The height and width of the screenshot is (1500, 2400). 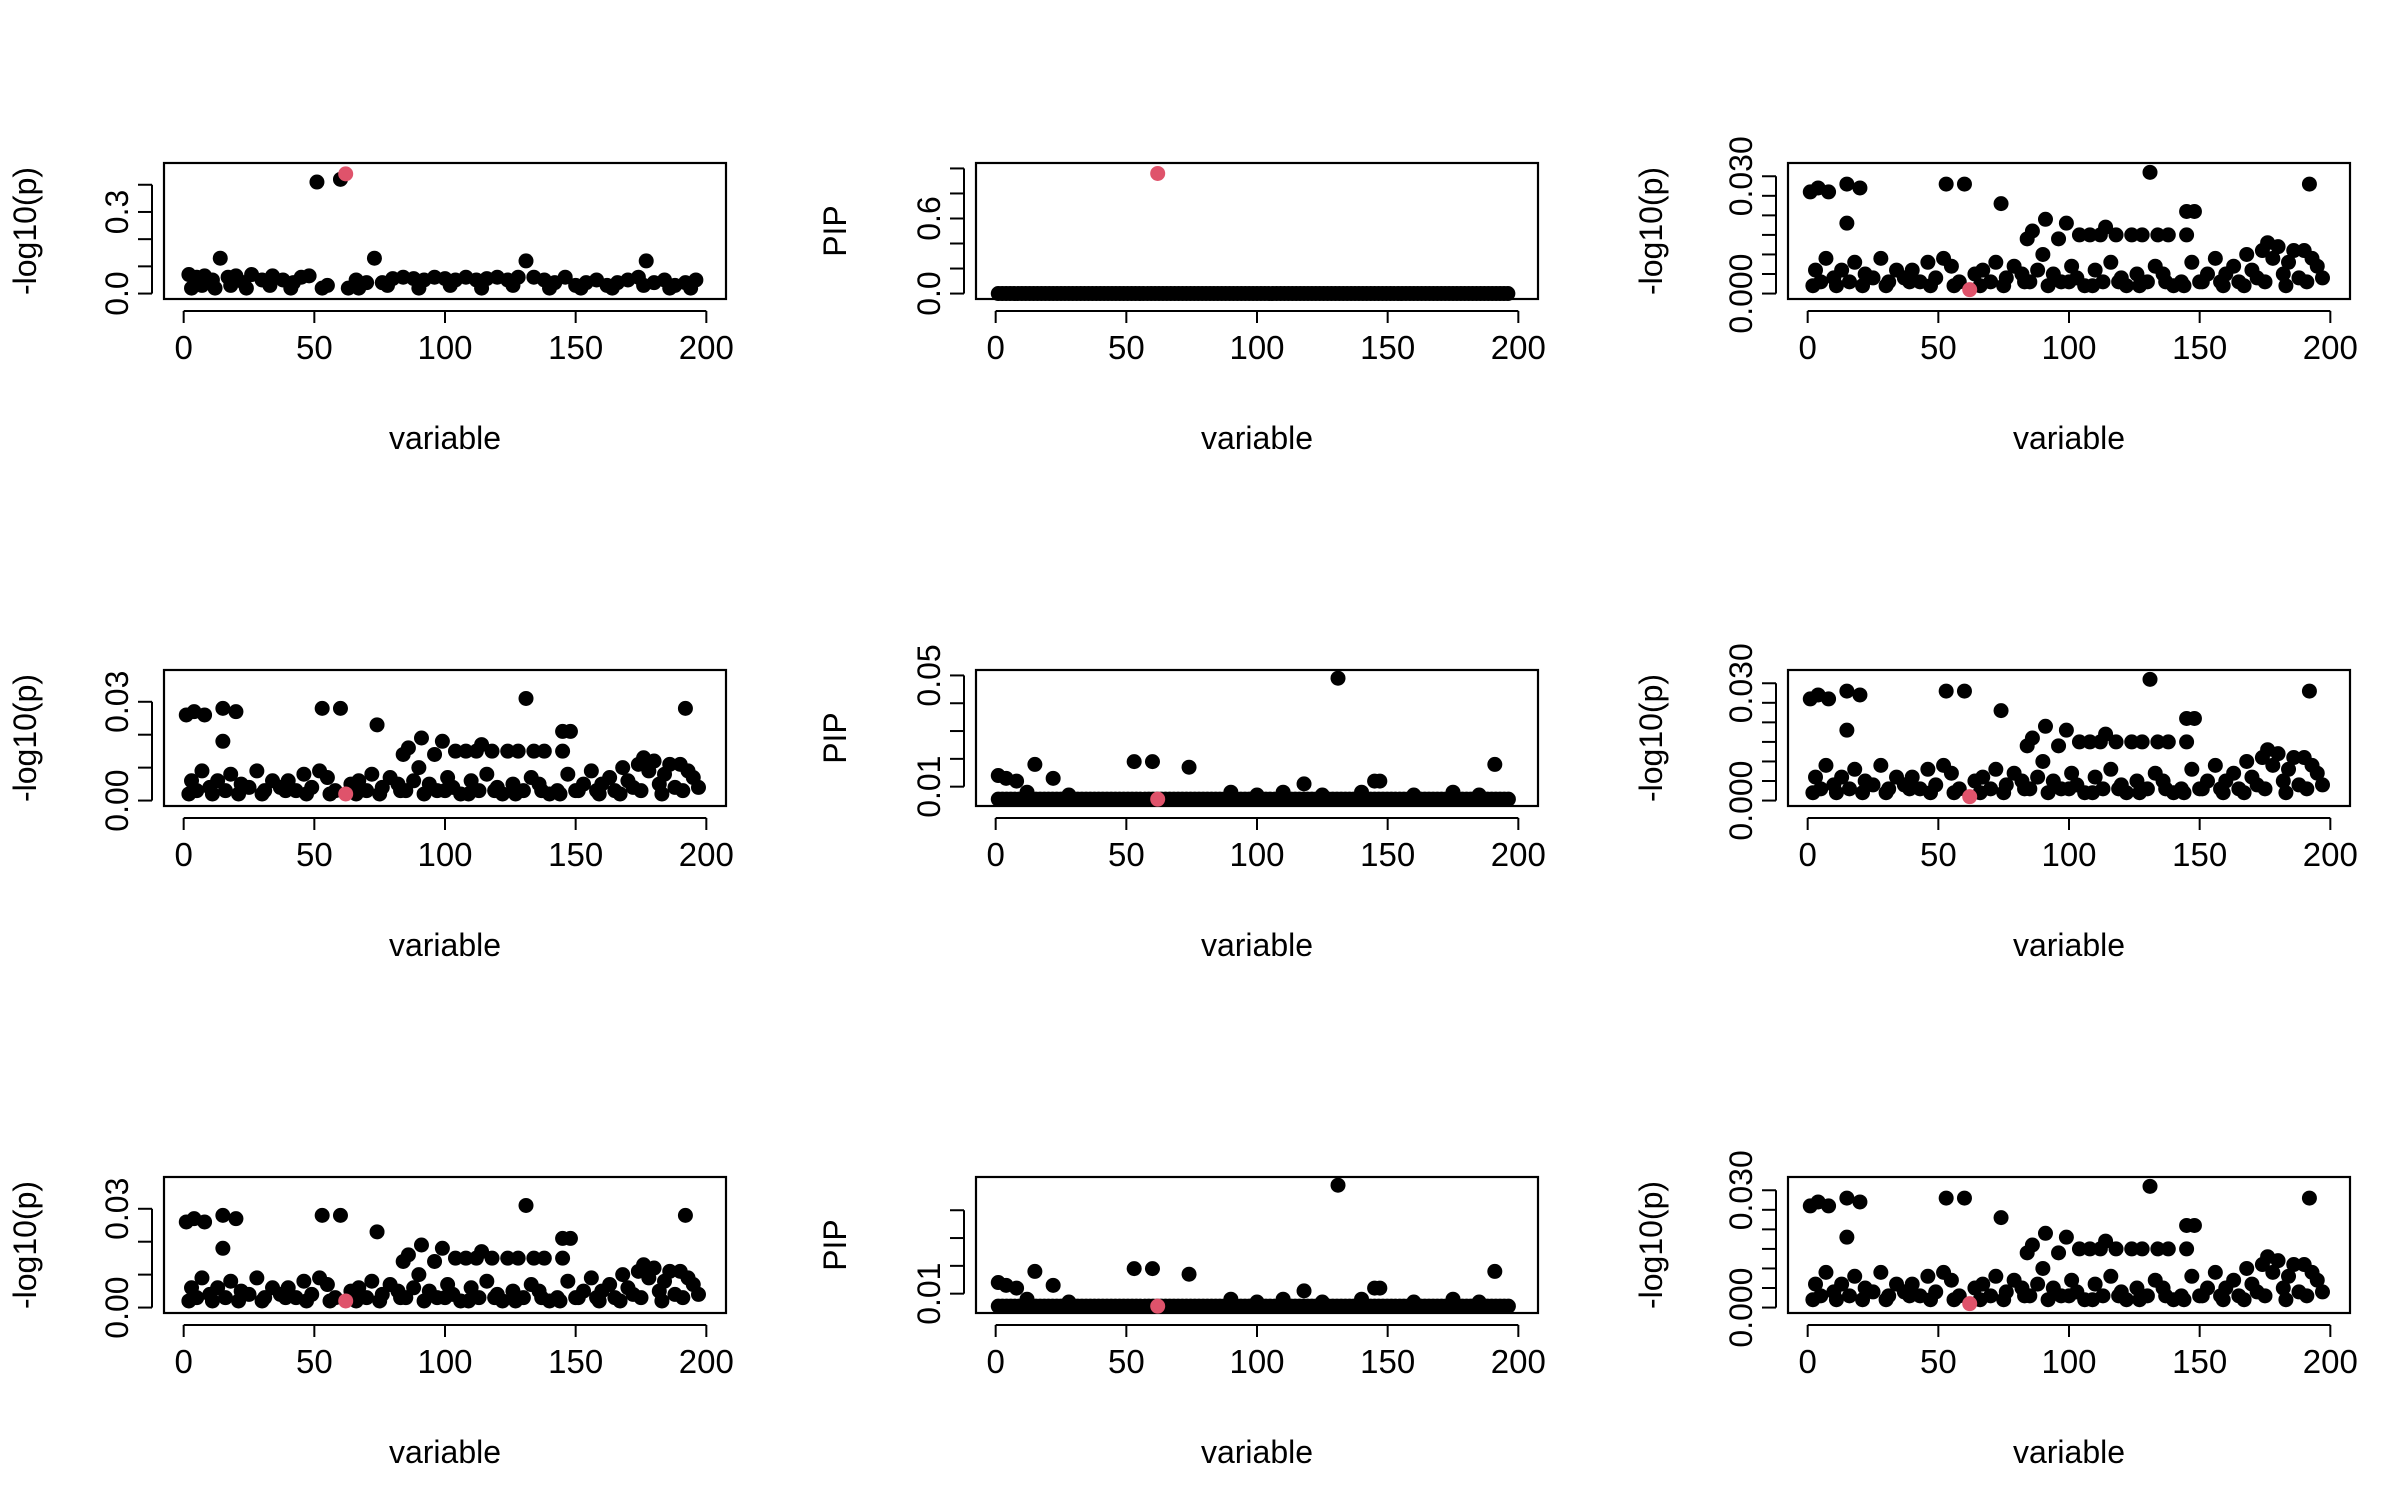 What do you see at coordinates (929, 675) in the screenshot?
I see `y-tick-label: 0.05` at bounding box center [929, 675].